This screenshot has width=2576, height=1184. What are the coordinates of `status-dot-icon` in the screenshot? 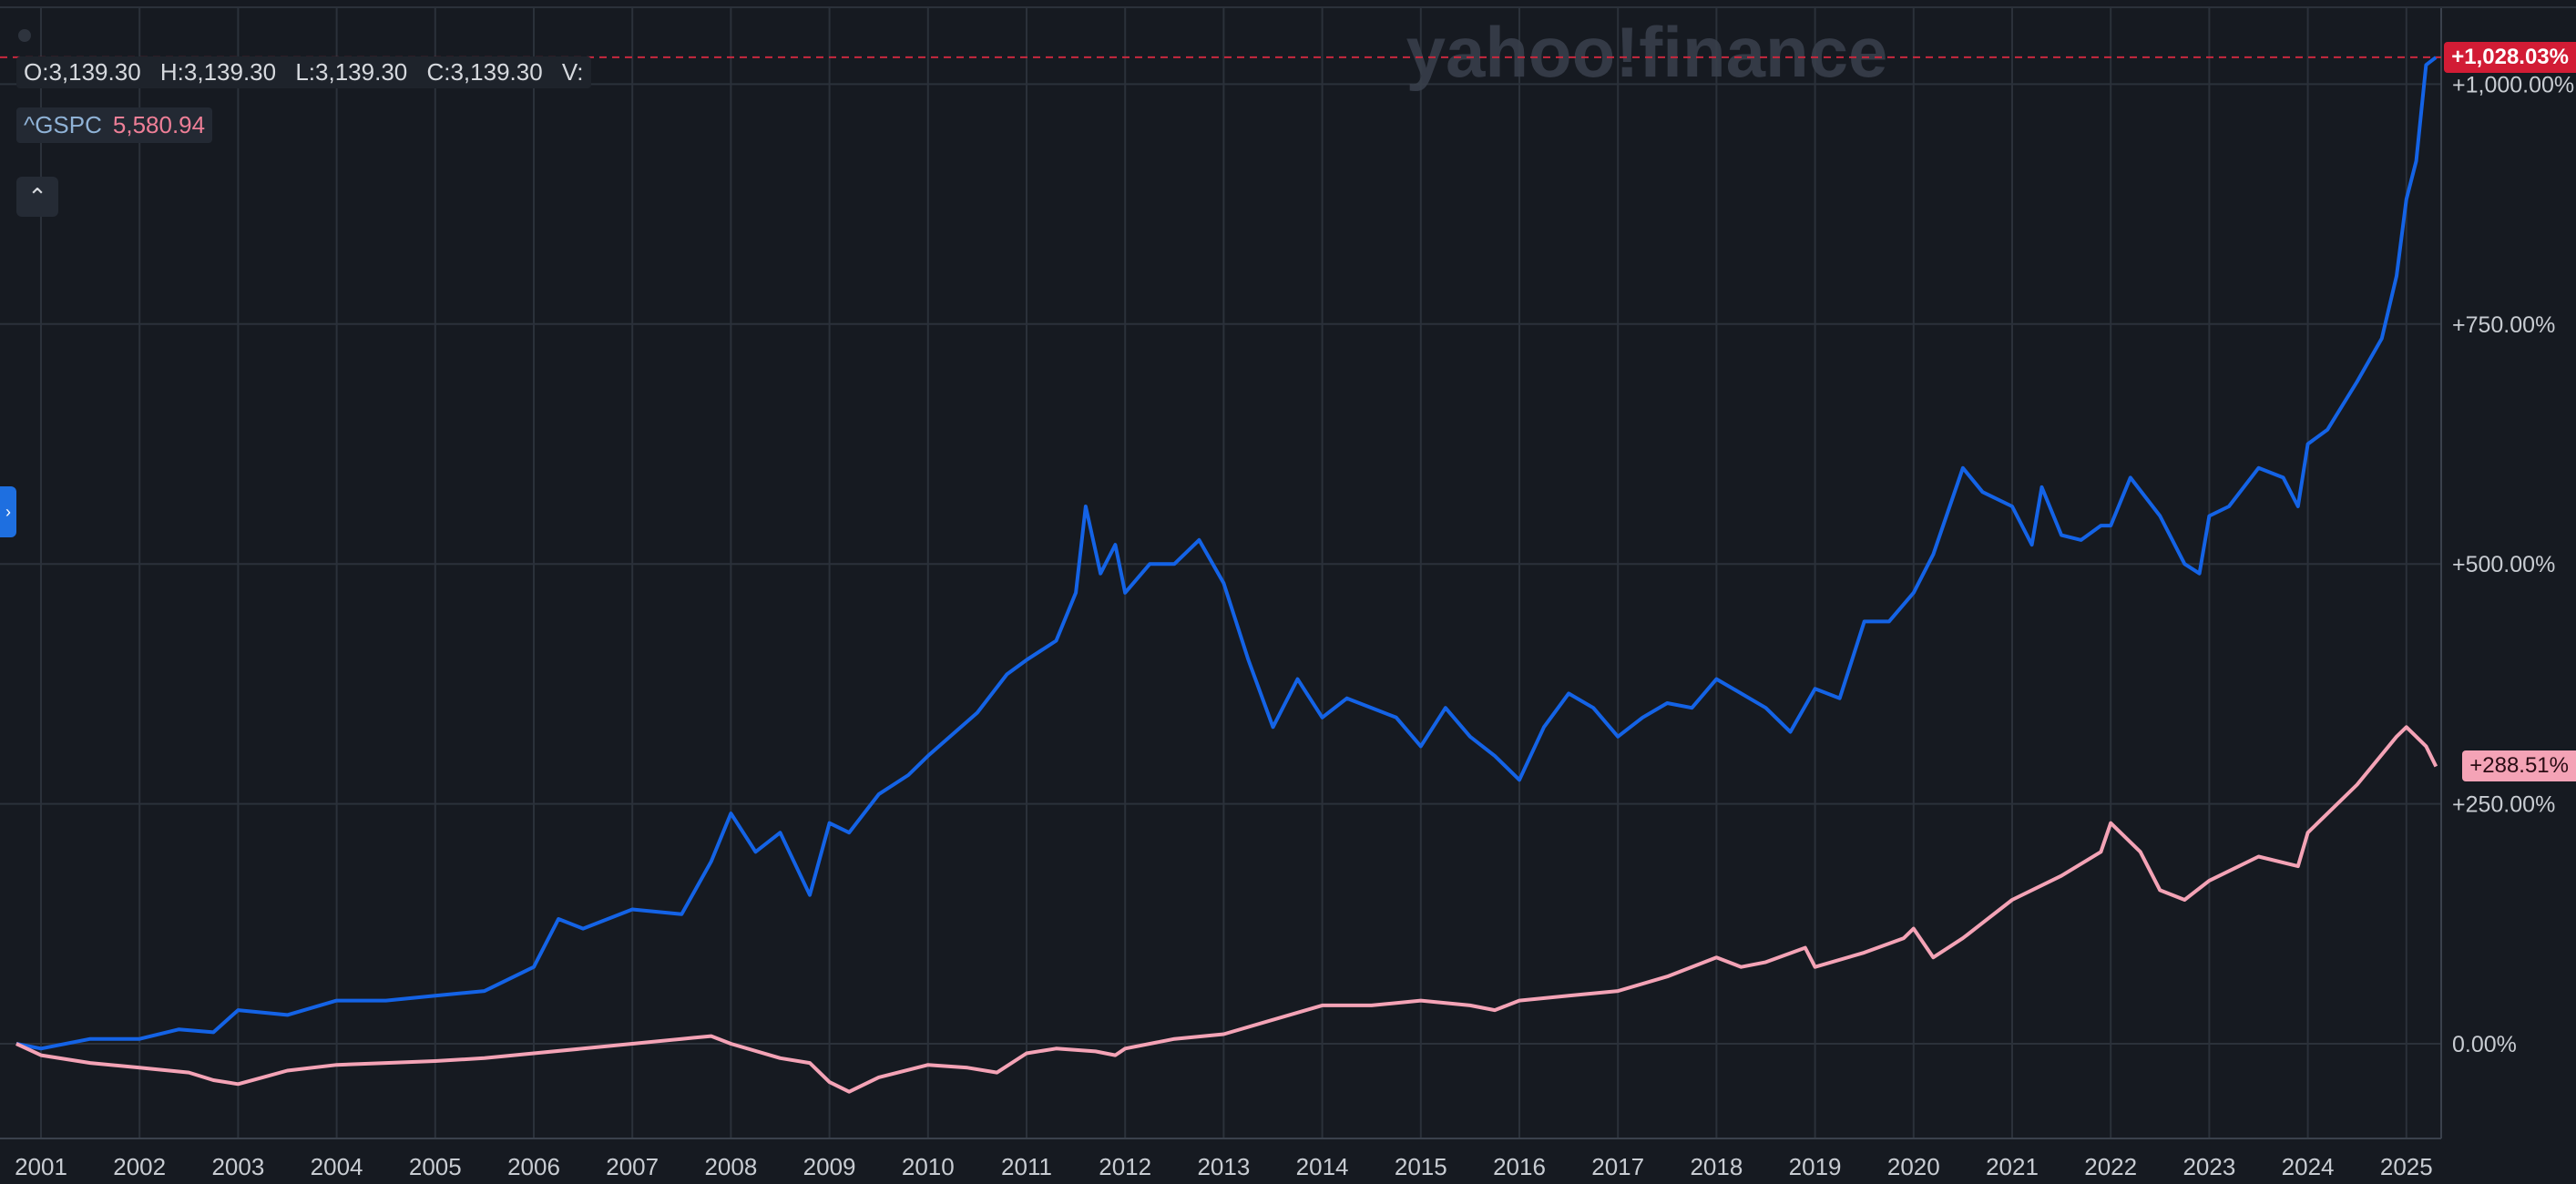 It's located at (24, 35).